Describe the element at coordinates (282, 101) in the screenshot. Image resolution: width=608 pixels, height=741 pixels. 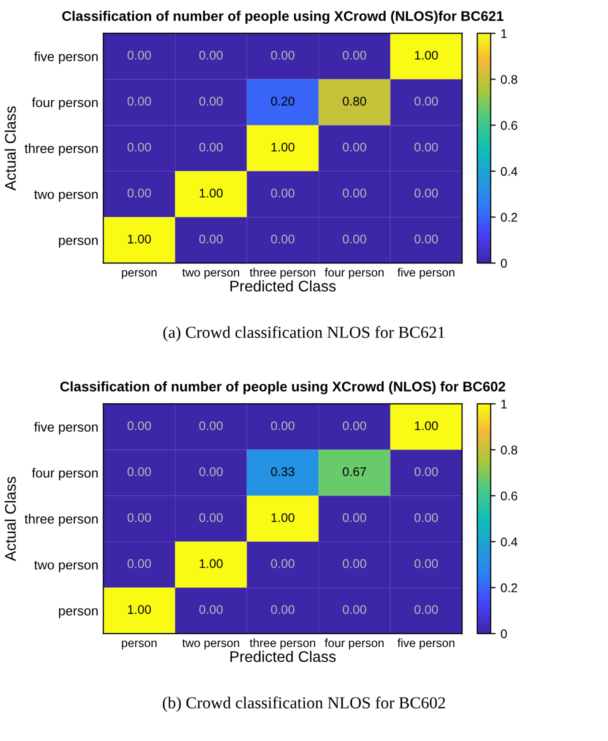
I see `data-label: 0.20` at that location.